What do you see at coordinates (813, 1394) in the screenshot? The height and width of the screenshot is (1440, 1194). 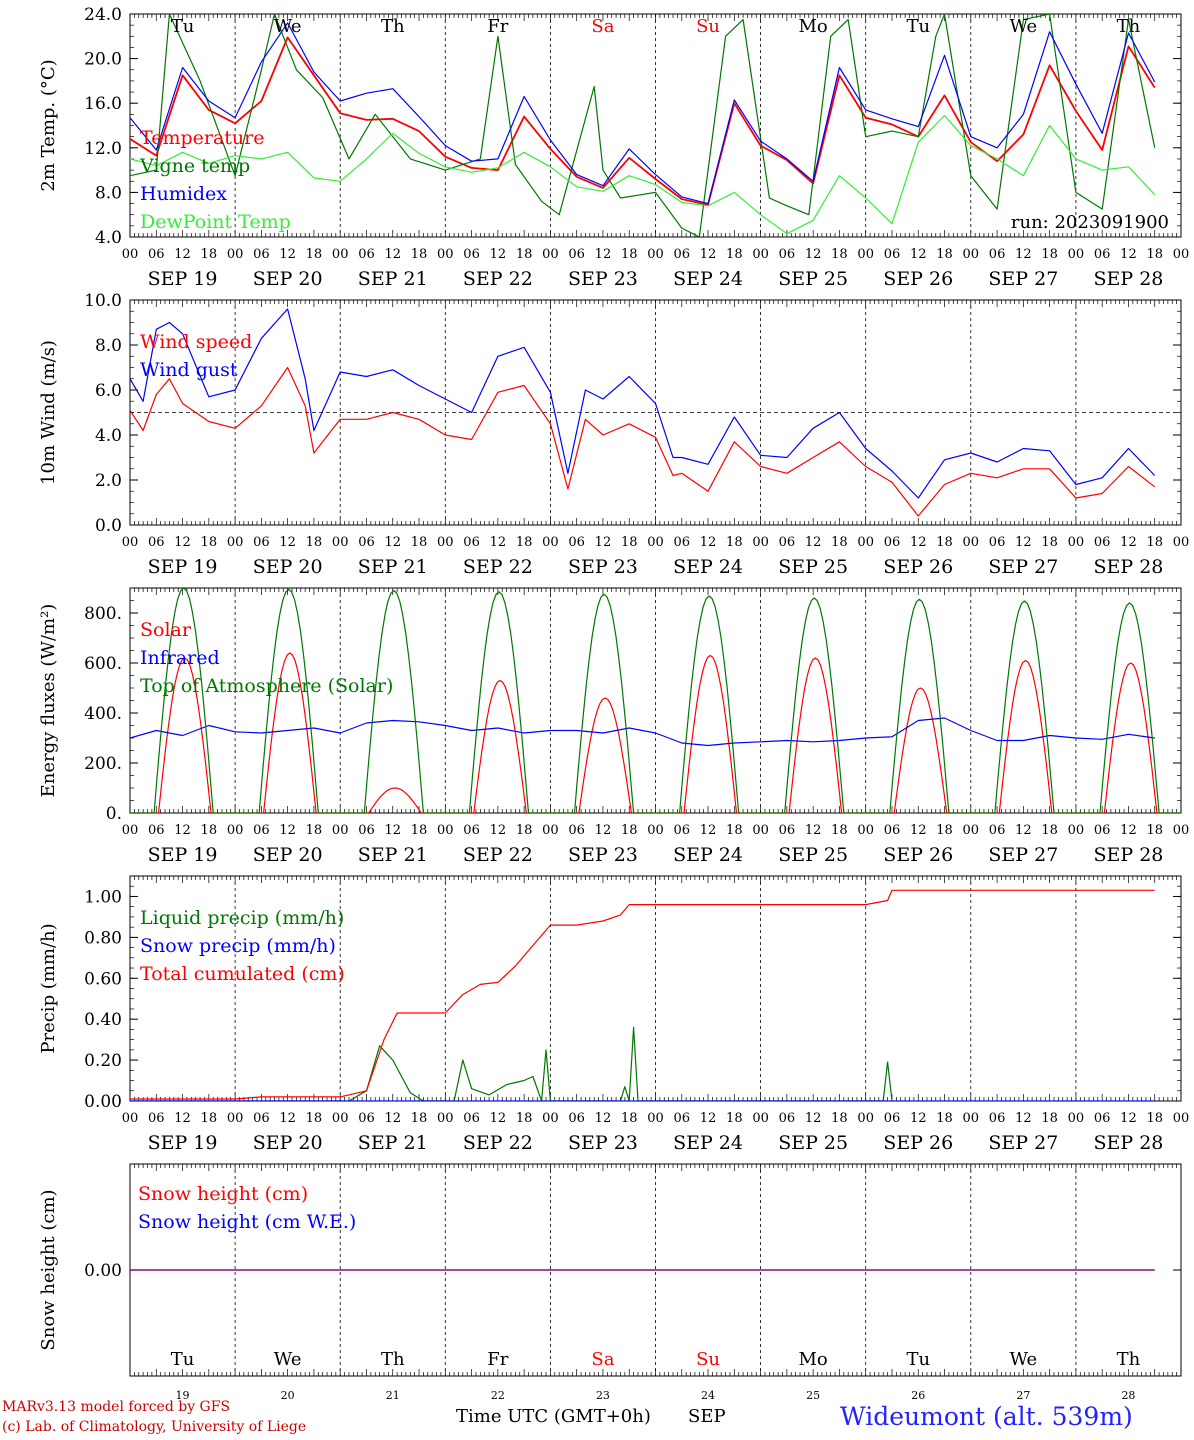 I see `day-number: 25` at bounding box center [813, 1394].